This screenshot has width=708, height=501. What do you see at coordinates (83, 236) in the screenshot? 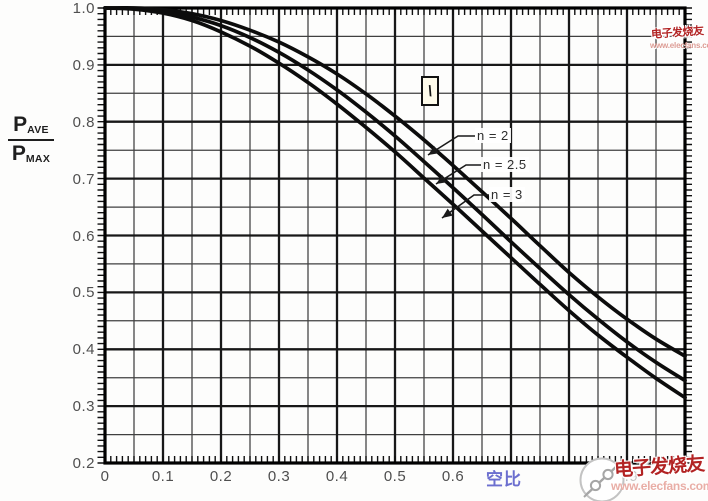
I see `y-tick-label: 0.6` at bounding box center [83, 236].